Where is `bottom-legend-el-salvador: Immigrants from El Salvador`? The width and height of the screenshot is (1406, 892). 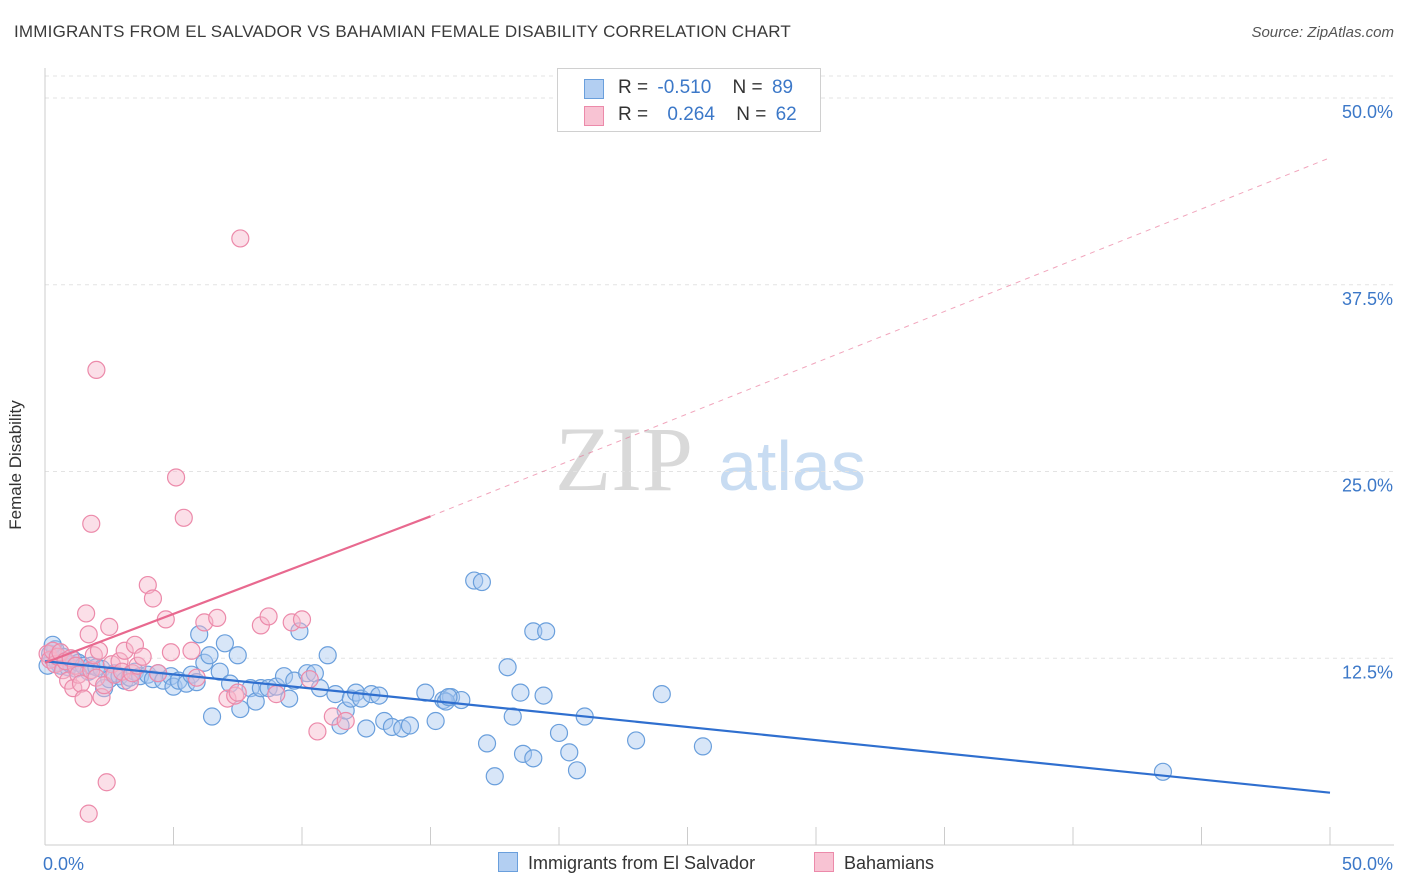 bottom-legend-el-salvador: Immigrants from El Salvador is located at coordinates (626, 863).